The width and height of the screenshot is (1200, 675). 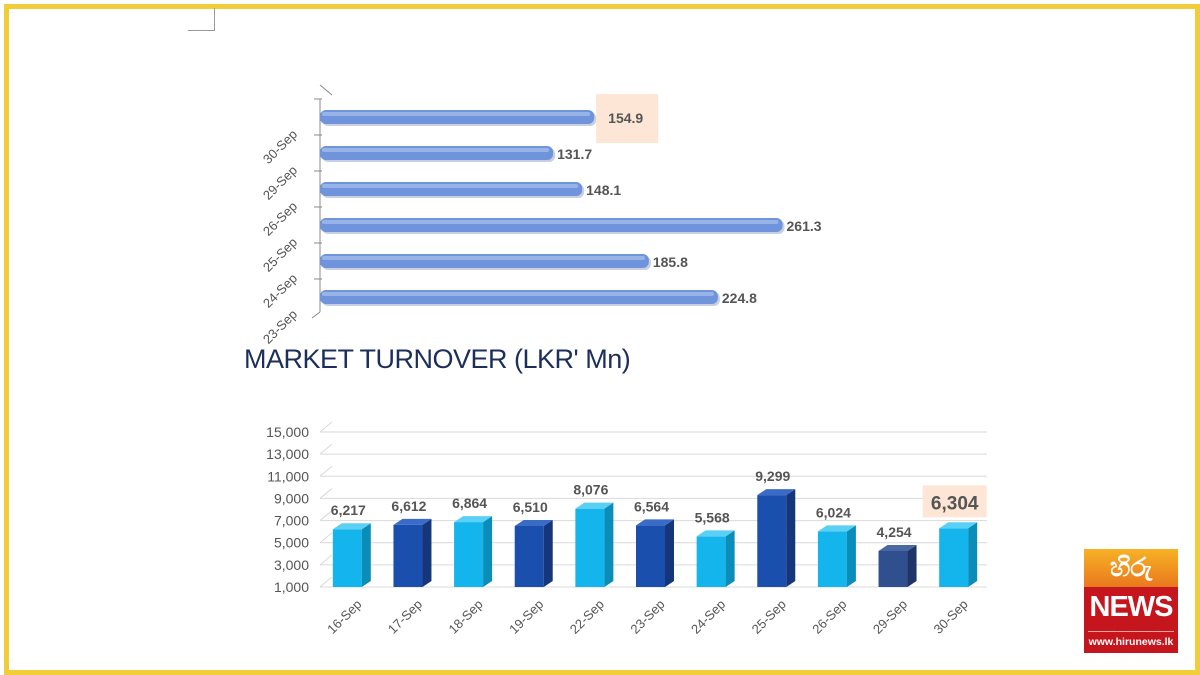 I want to click on logo-script: හිරු, so click(x=1131, y=568).